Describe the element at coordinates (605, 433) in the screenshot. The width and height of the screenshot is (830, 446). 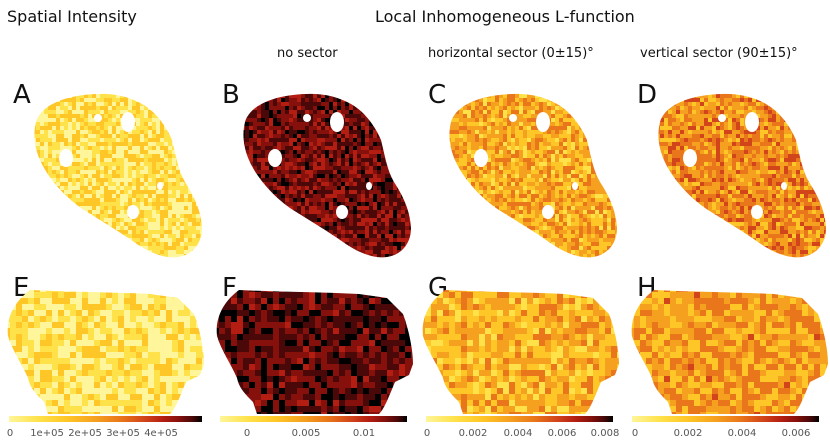
I see `tick-horizontal-4: 0.008` at that location.